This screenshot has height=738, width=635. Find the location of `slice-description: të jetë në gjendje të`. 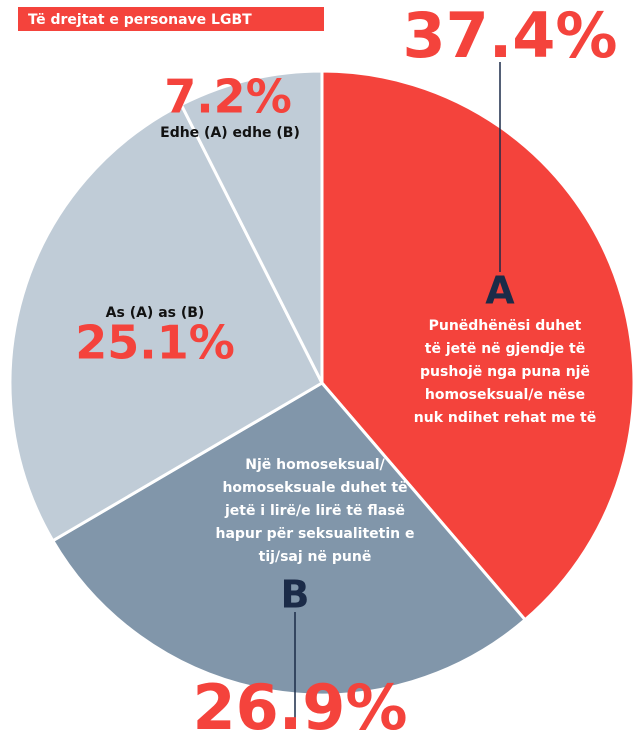

slice-description: të jetë në gjendje të is located at coordinates (505, 349).